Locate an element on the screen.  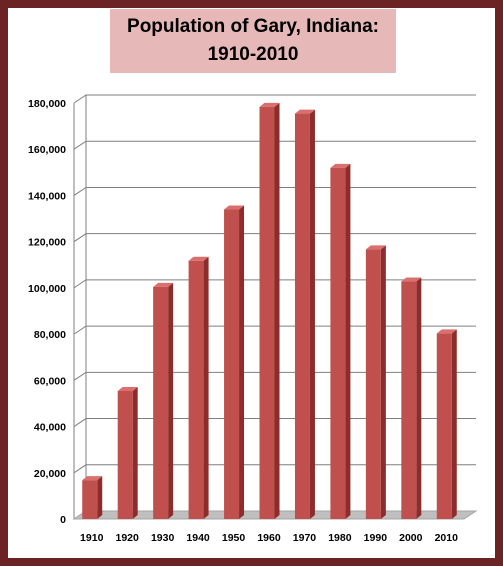
chart-title-line2: 1910-2010 is located at coordinates (253, 54).